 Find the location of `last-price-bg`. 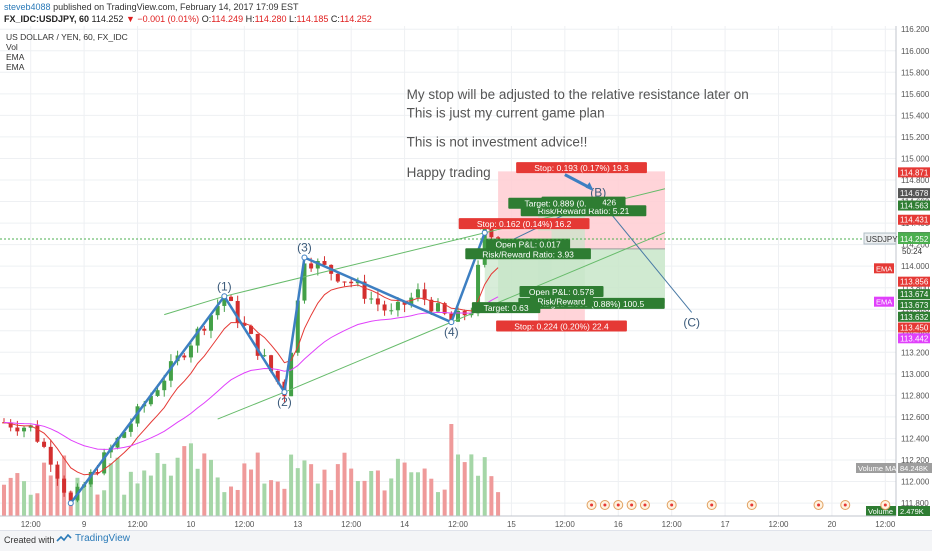

last-price-bg is located at coordinates (914, 239).